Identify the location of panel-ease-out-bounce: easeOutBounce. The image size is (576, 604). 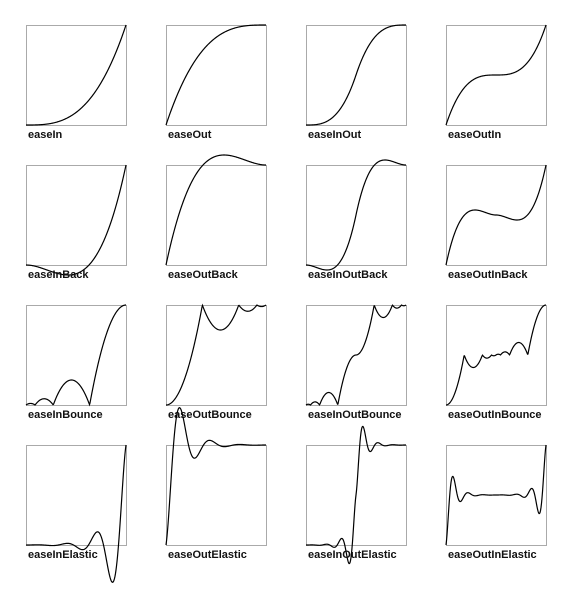
(216, 362).